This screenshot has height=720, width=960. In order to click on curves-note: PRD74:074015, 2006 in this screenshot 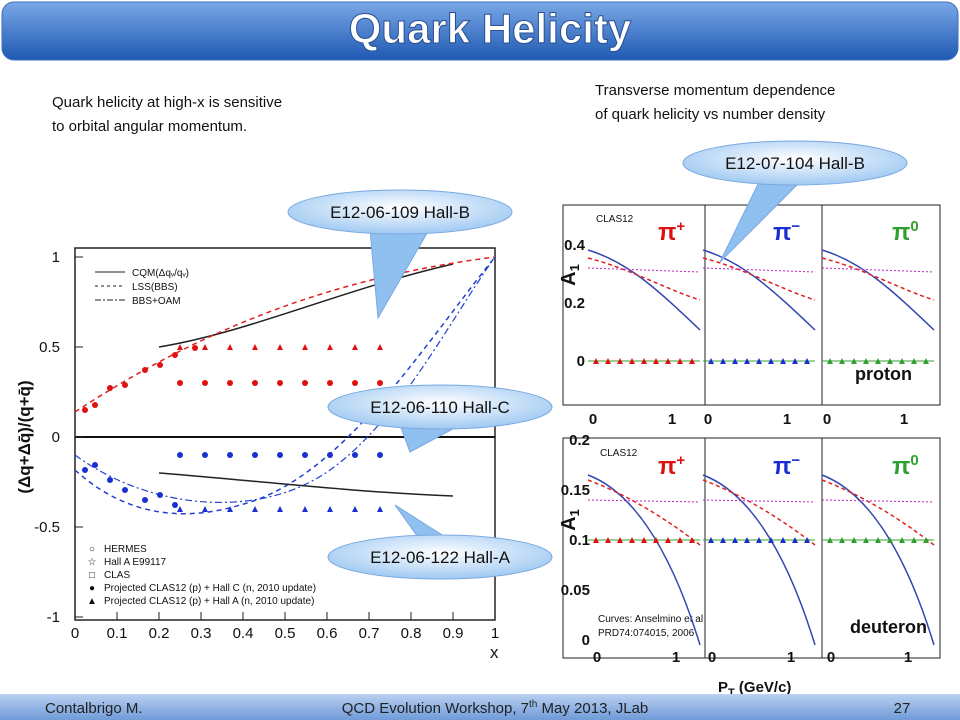, I will do `click(646, 633)`.